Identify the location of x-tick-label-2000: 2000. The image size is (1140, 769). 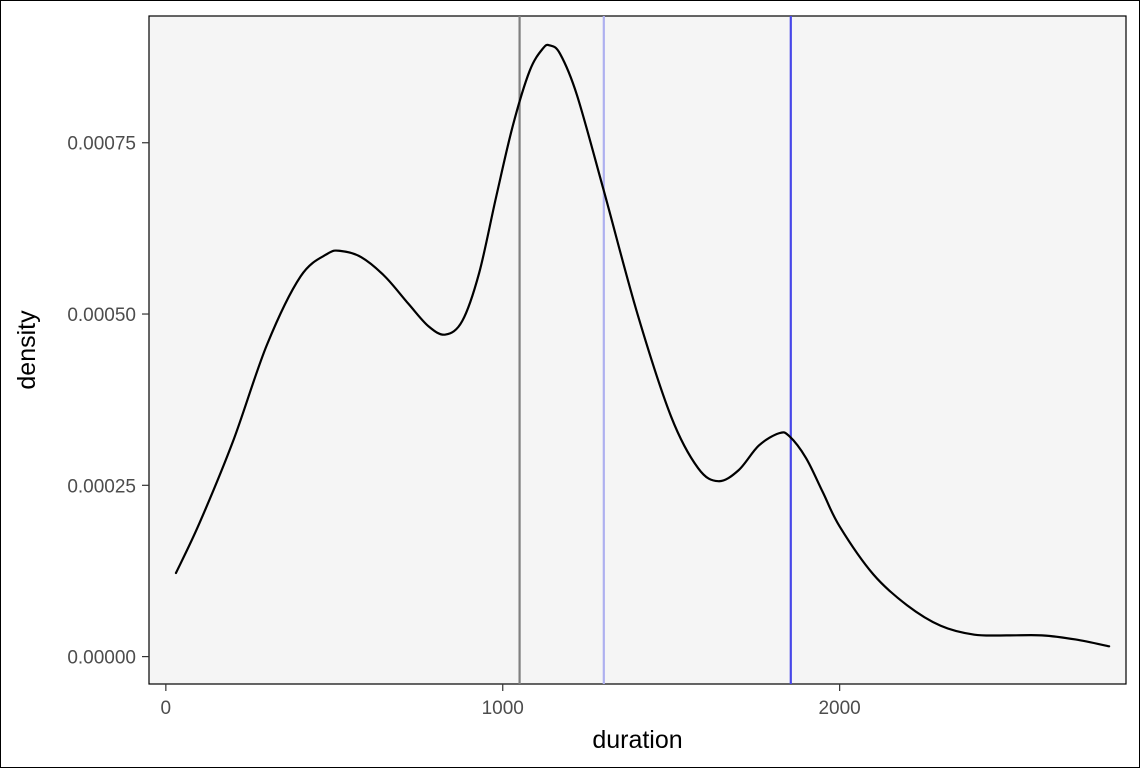
(839, 708).